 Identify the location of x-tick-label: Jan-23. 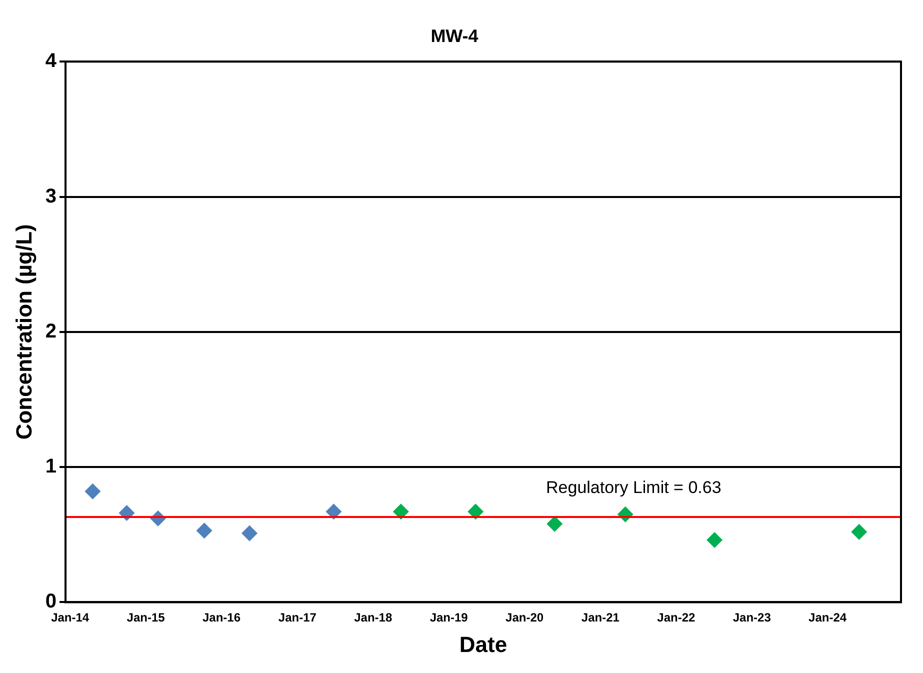
(752, 617).